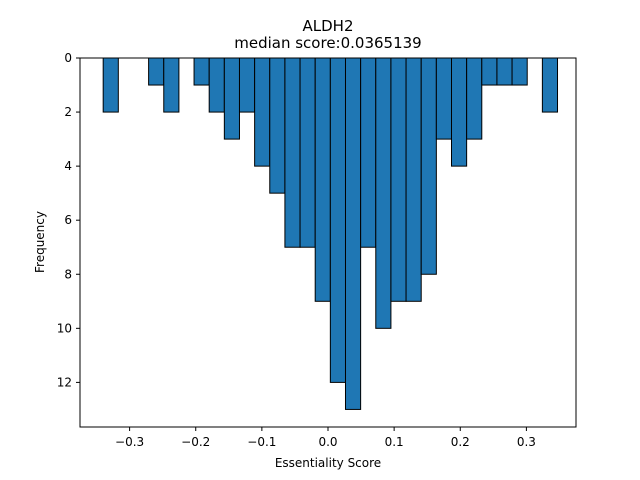  Describe the element at coordinates (129, 442) in the screenshot. I see `x-tick-label-0: −0.3` at that location.